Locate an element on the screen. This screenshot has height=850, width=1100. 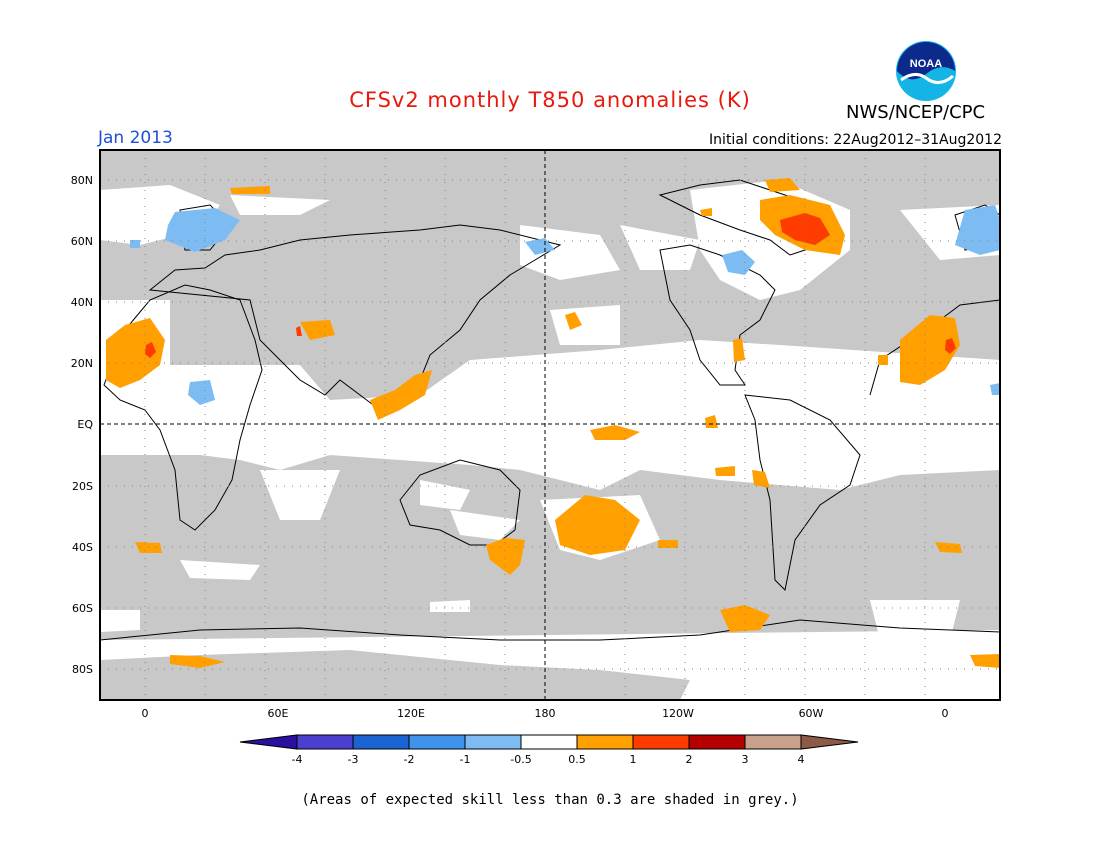
color-legend: -4 -3 -2 -1 -0.5 0.5 1 2 3 4 is located at coordinates (549, 750).